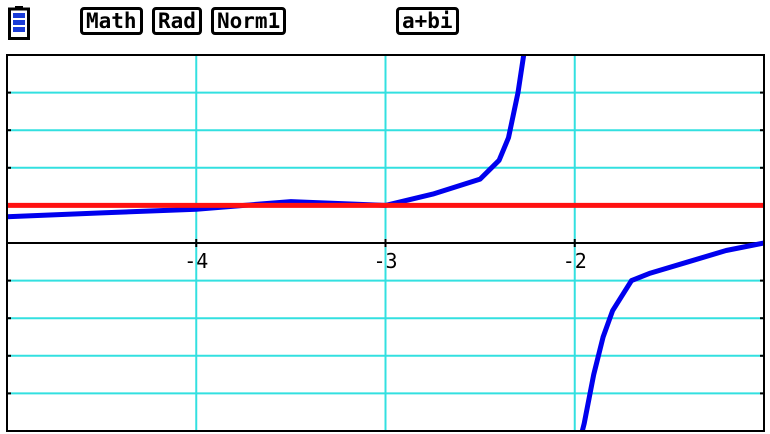  What do you see at coordinates (177, 21) in the screenshot?
I see `mode-angle-badge: Rad` at bounding box center [177, 21].